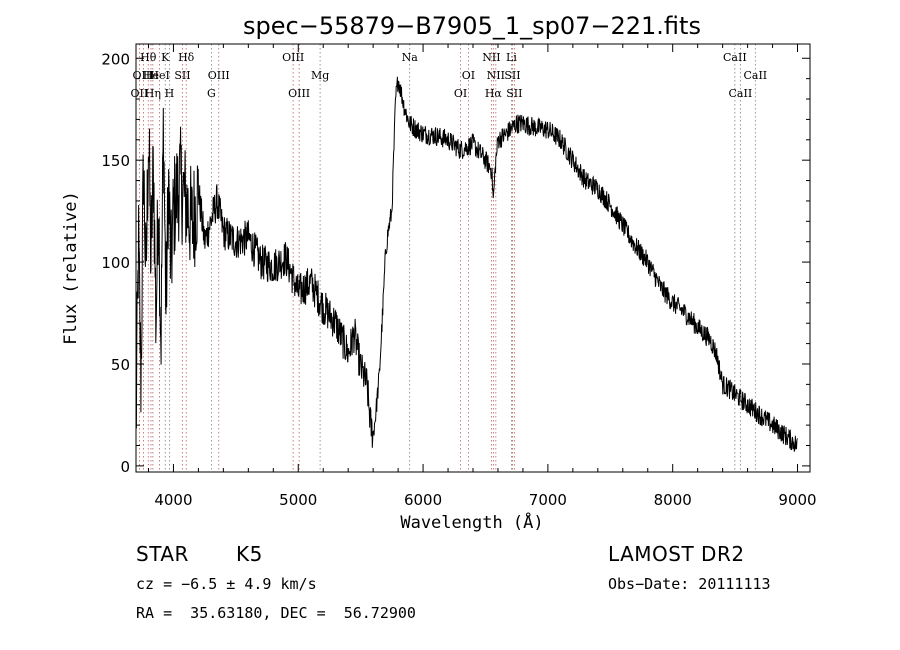  What do you see at coordinates (125, 467) in the screenshot?
I see `y-tick-label: 0` at bounding box center [125, 467].